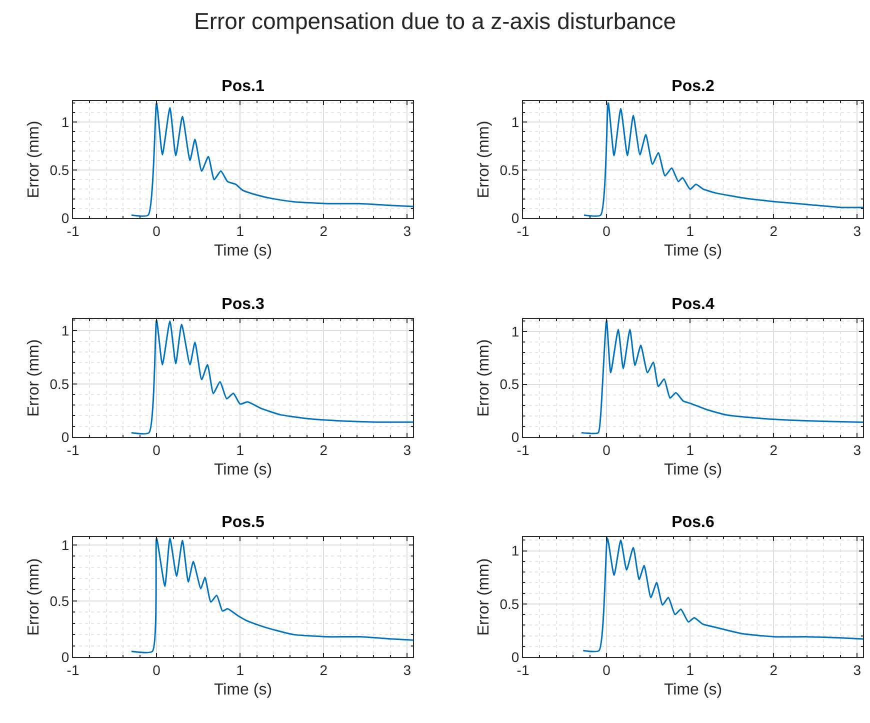 This screenshot has height=723, width=870. What do you see at coordinates (693, 87) in the screenshot?
I see `chart-title: Pos.2` at bounding box center [693, 87].